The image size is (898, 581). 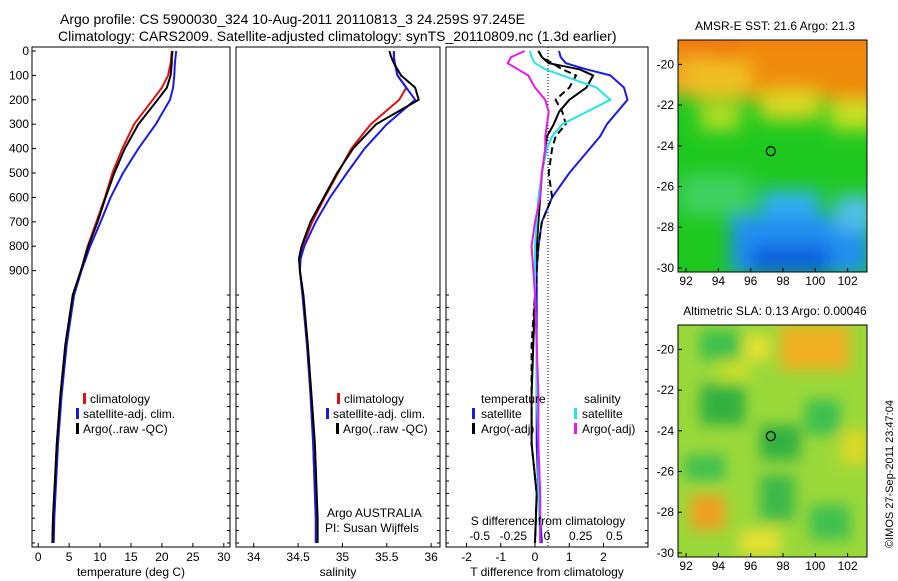 What do you see at coordinates (548, 521) in the screenshot?
I see `s-difference-x-label: S difference from climatology` at bounding box center [548, 521].